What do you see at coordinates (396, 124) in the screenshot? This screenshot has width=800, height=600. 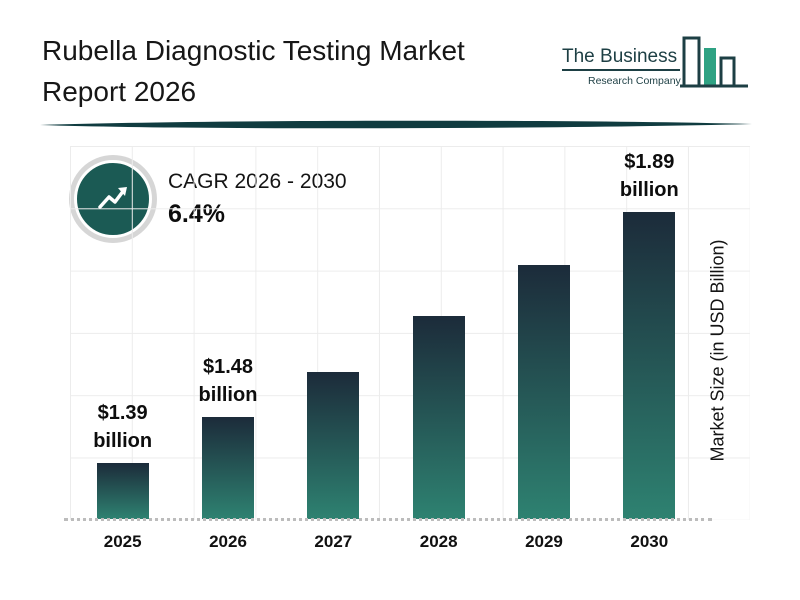 I see `divider-line` at bounding box center [396, 124].